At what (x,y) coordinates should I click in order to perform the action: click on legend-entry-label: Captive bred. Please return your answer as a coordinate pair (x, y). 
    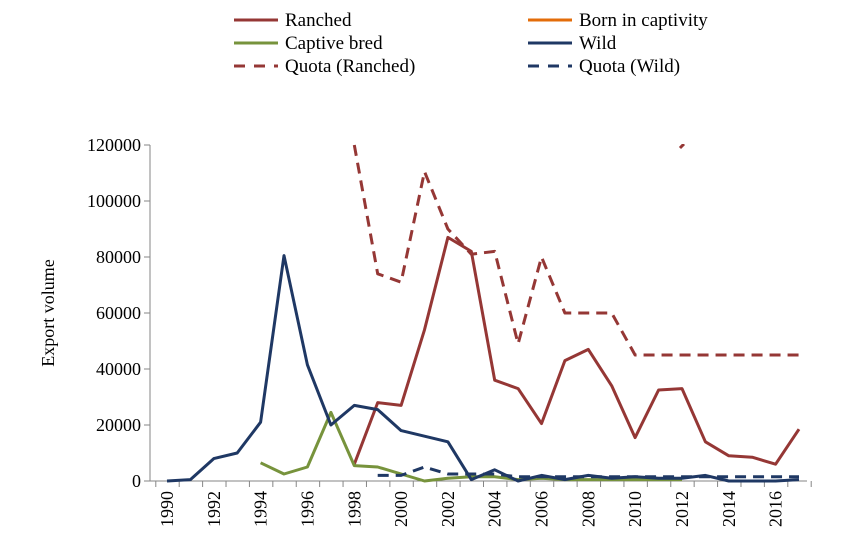
    Looking at the image, I should click on (334, 43).